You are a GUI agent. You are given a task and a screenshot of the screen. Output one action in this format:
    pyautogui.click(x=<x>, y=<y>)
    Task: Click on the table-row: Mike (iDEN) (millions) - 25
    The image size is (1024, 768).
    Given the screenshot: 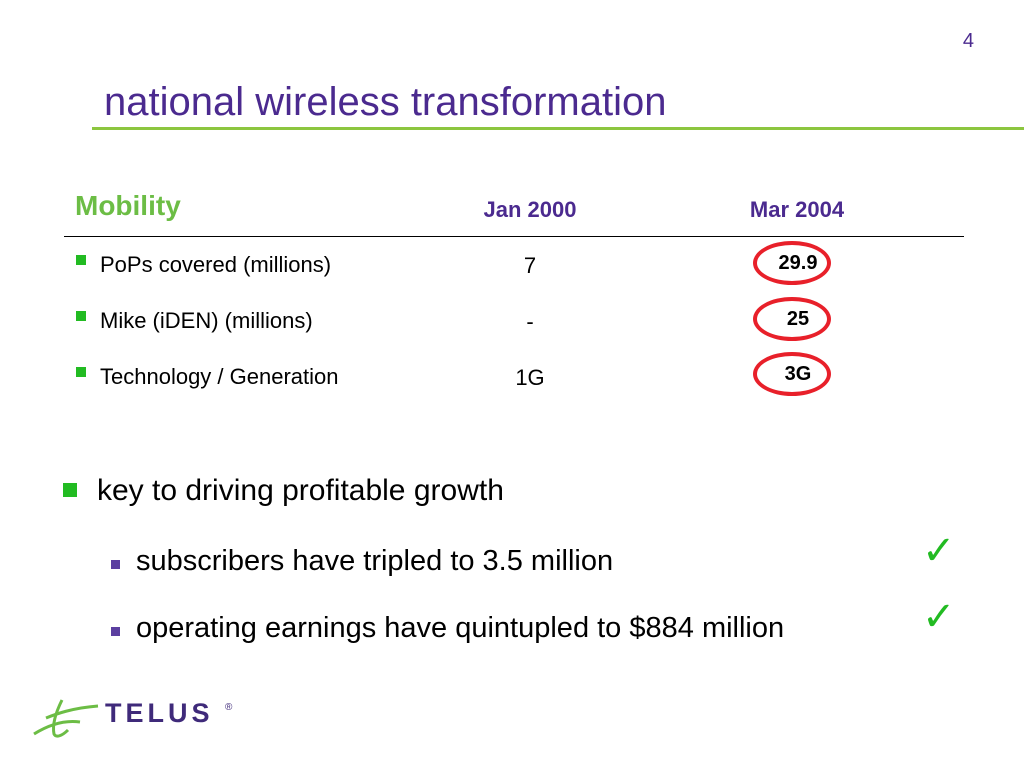 What is the action you would take?
    pyautogui.click(x=512, y=321)
    